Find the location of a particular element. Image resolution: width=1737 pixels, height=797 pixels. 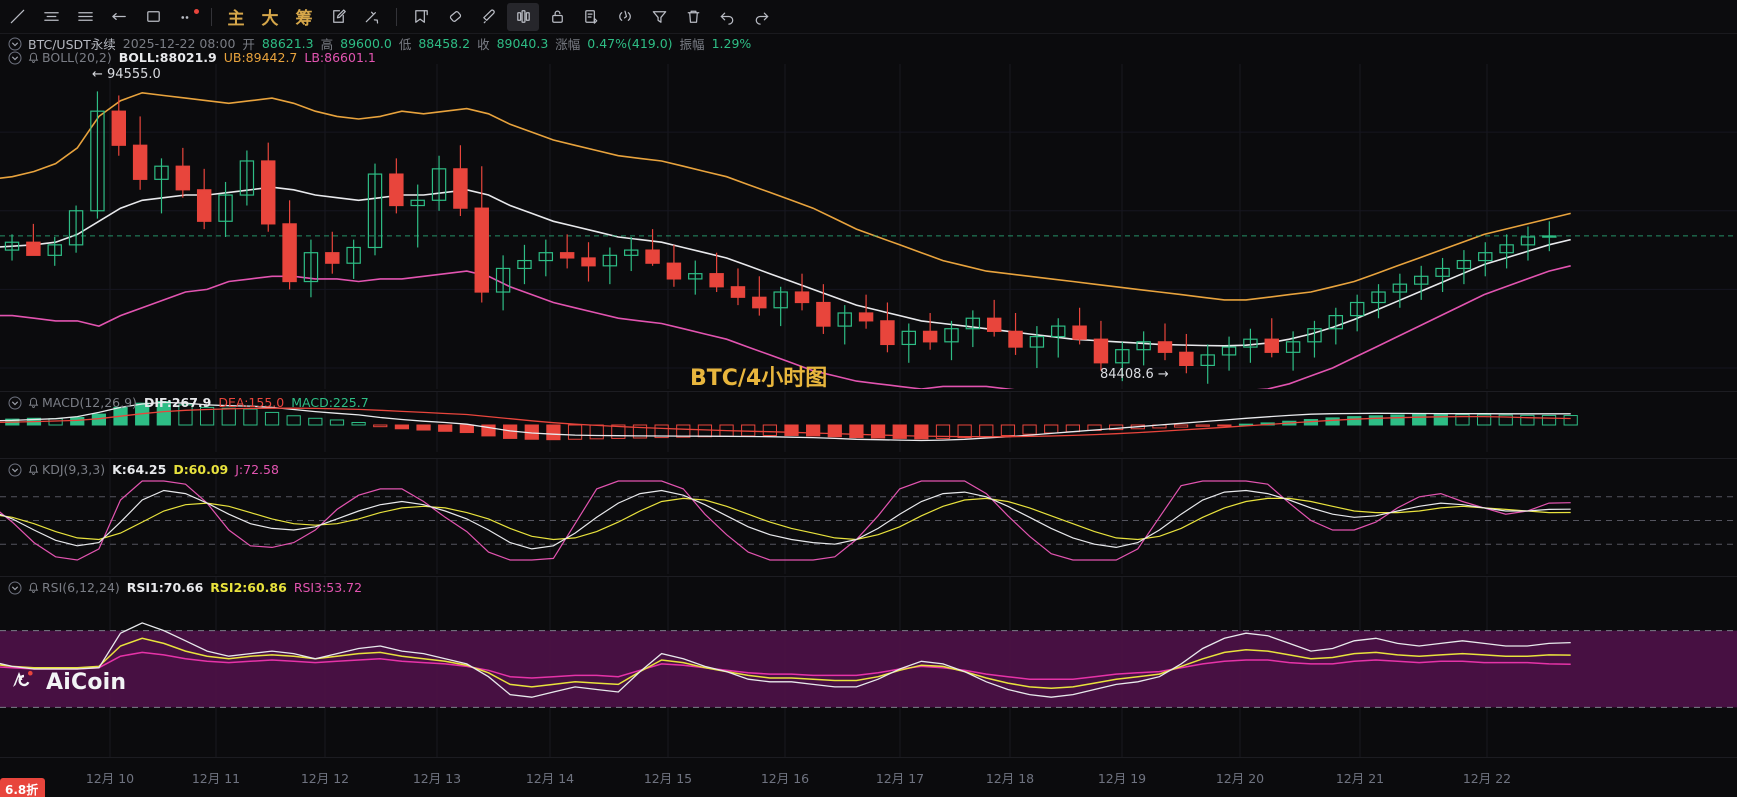

time-axis-tick: 12月 11 is located at coordinates (216, 778).